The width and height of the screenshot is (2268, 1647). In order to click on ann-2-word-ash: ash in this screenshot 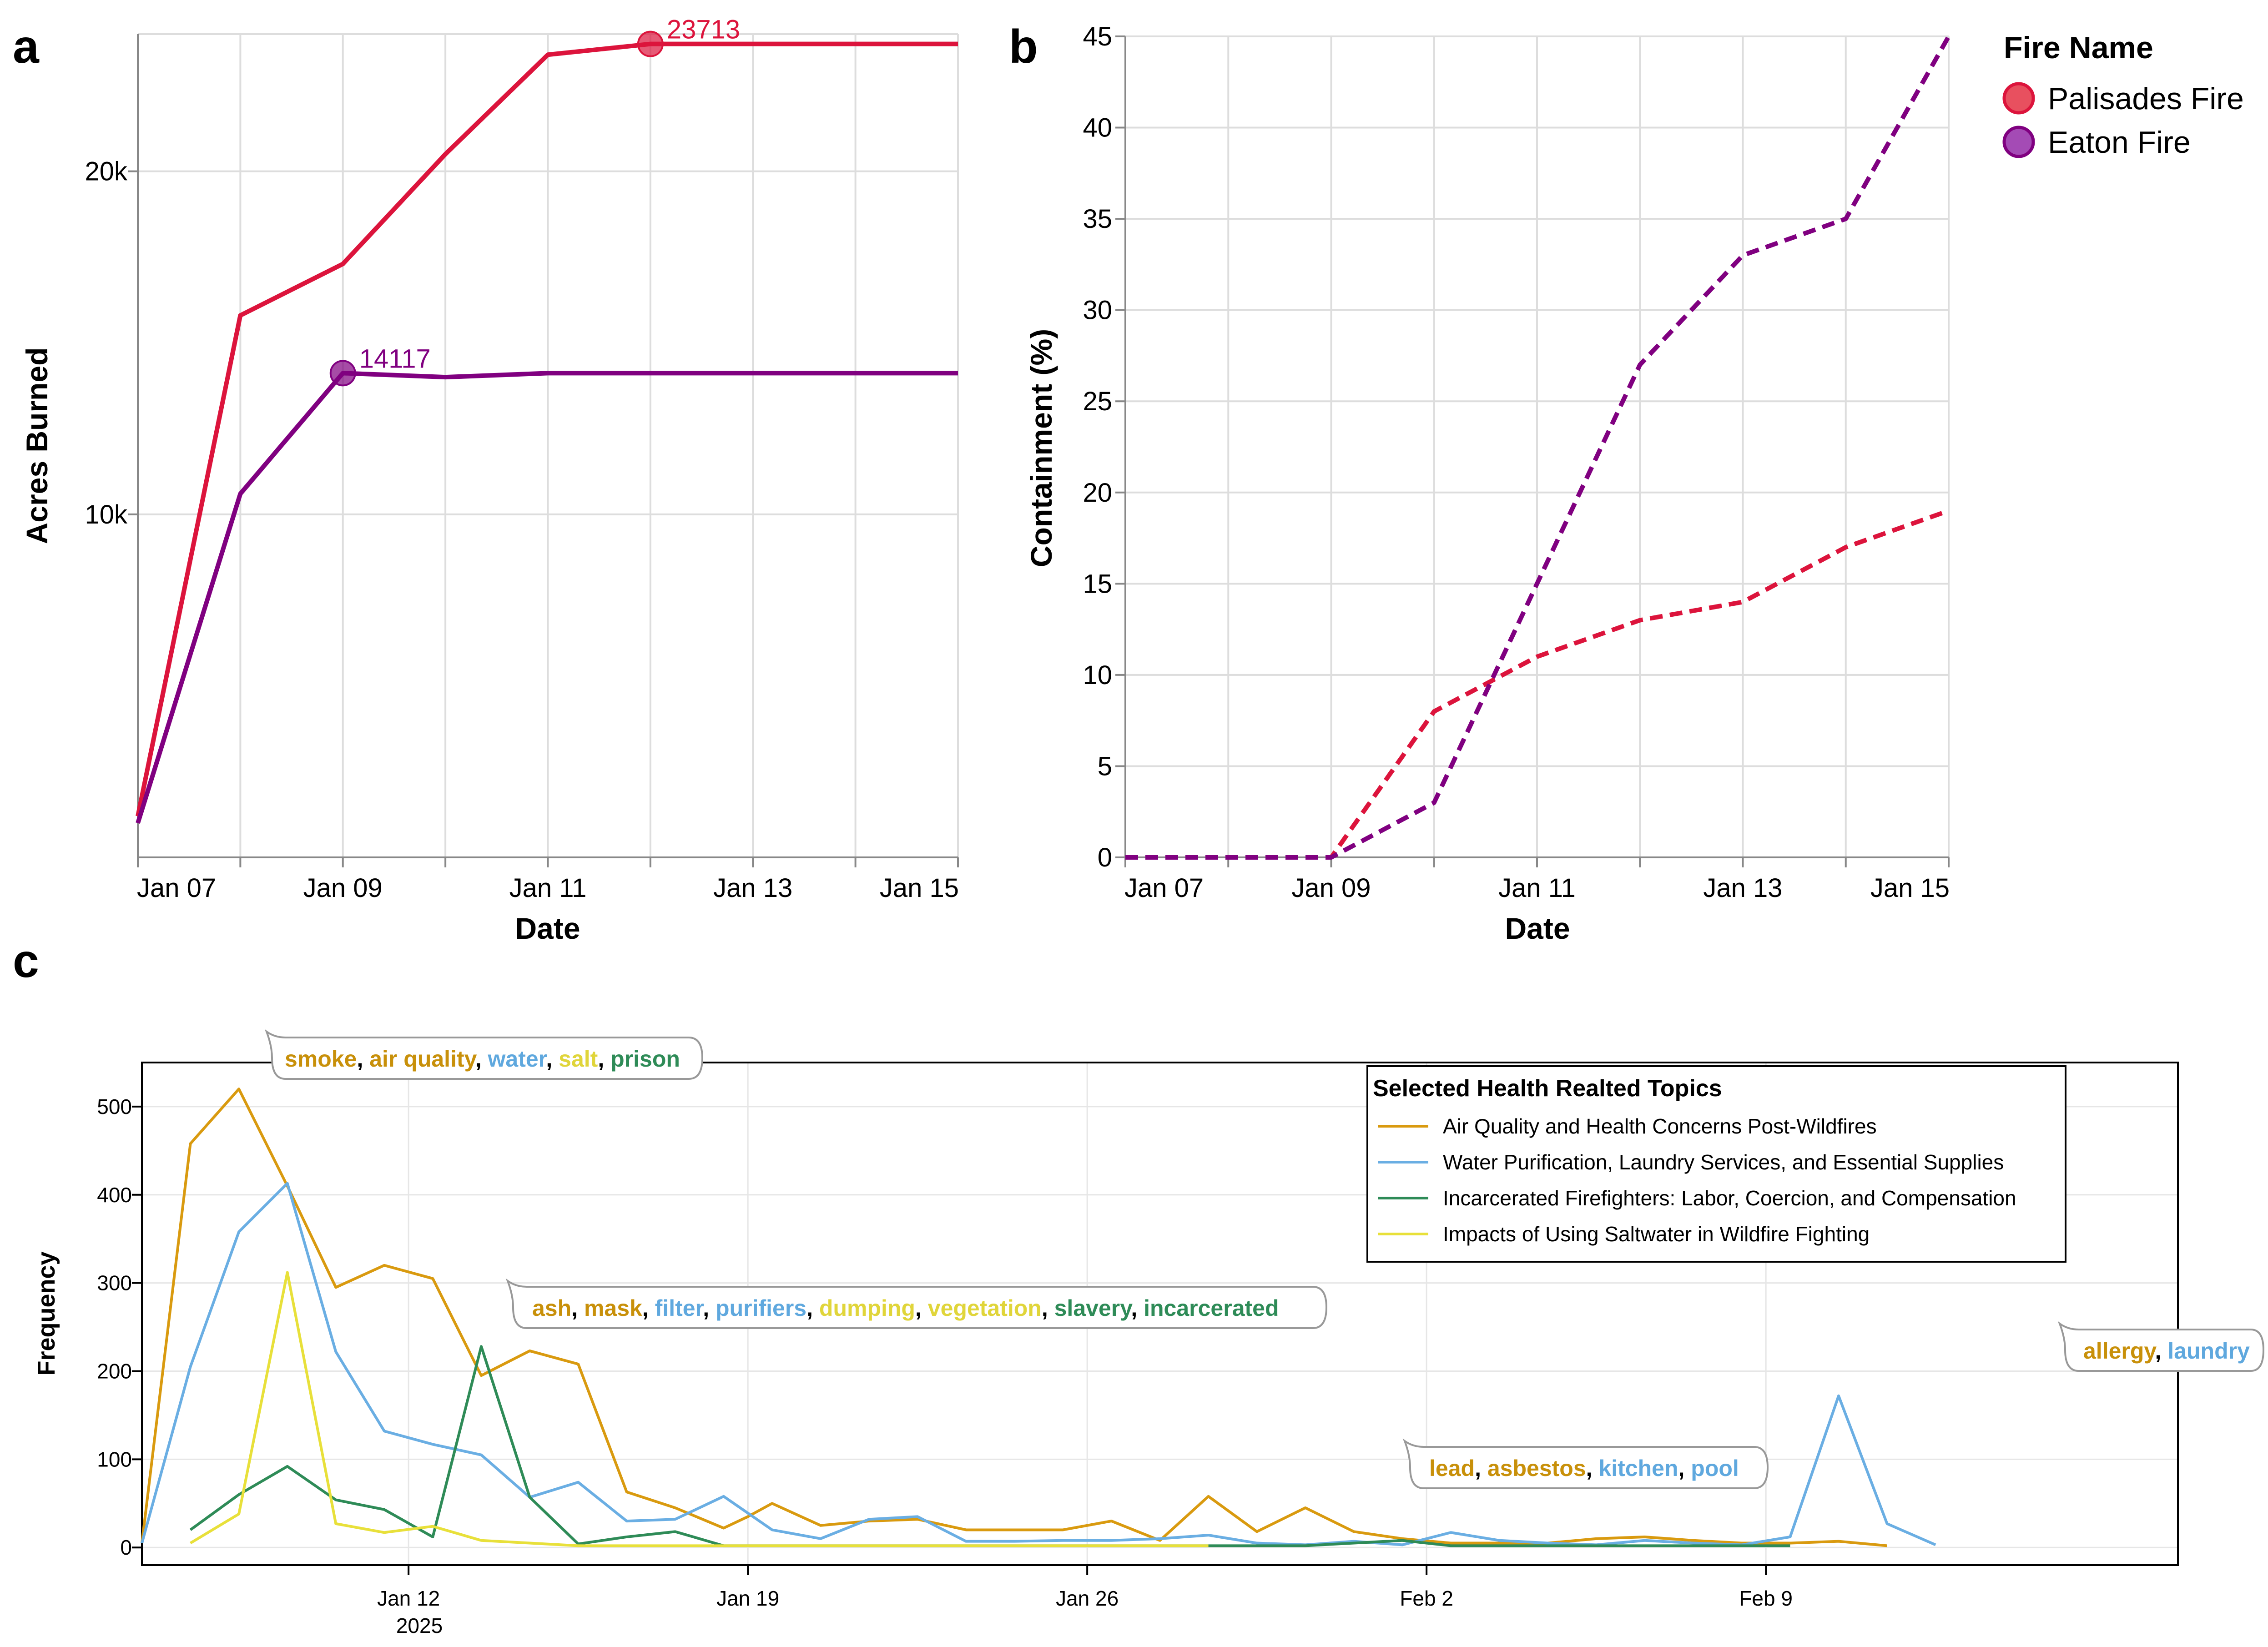, I will do `click(552, 1308)`.